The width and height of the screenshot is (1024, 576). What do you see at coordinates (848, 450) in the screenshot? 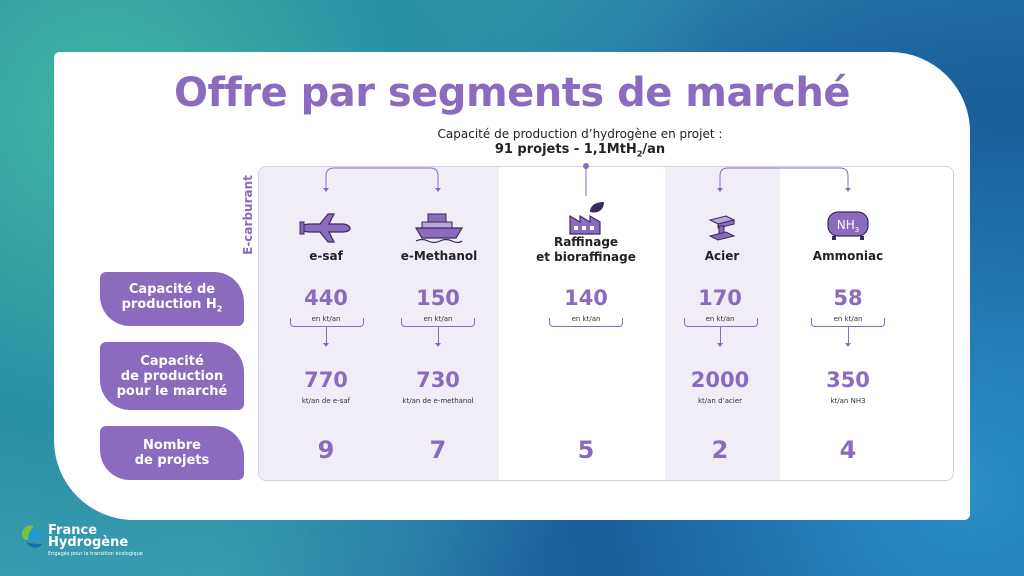
I see `project-count: 4` at bounding box center [848, 450].